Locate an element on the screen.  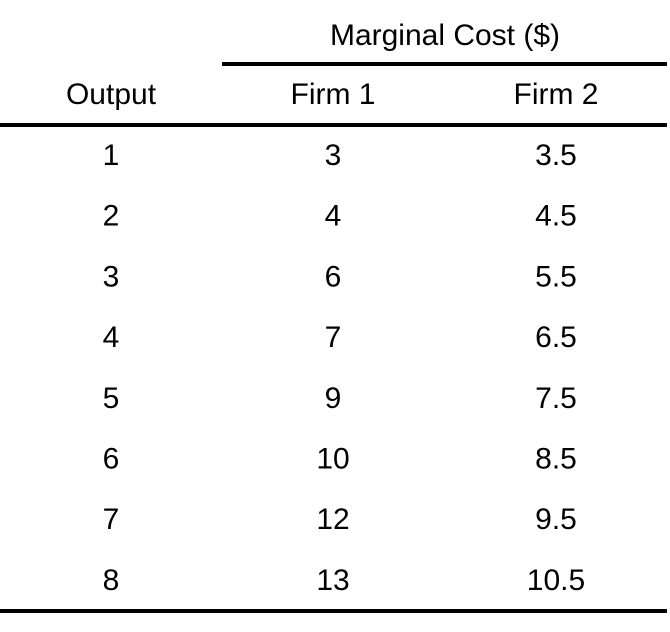
cell: 12 is located at coordinates (332, 519).